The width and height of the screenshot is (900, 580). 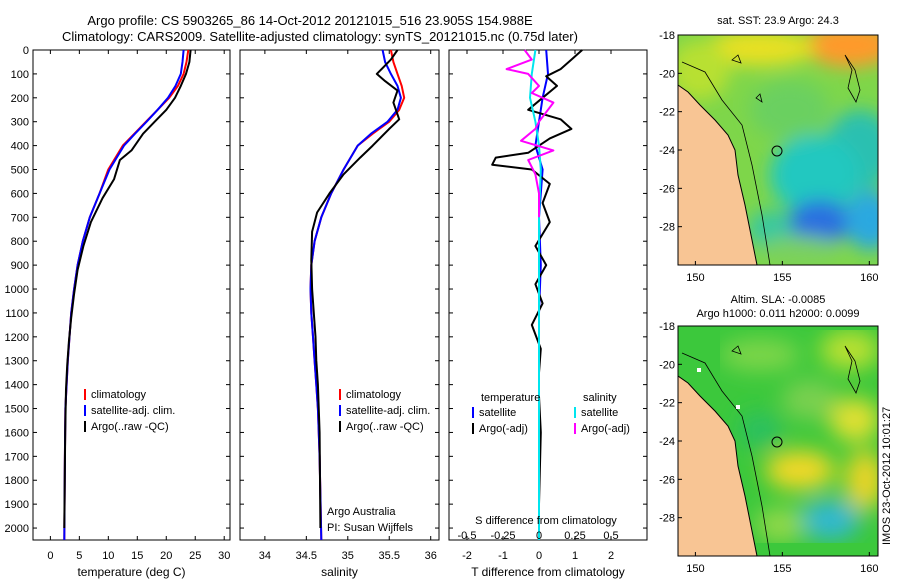 I want to click on series-line-temperature-argo-adj-, so click(x=537, y=277).